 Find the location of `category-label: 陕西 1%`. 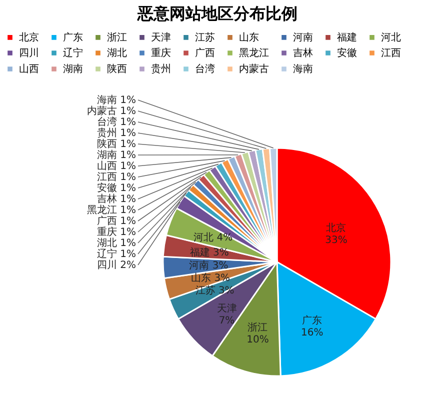

category-label: 陕西 1% is located at coordinates (116, 144).